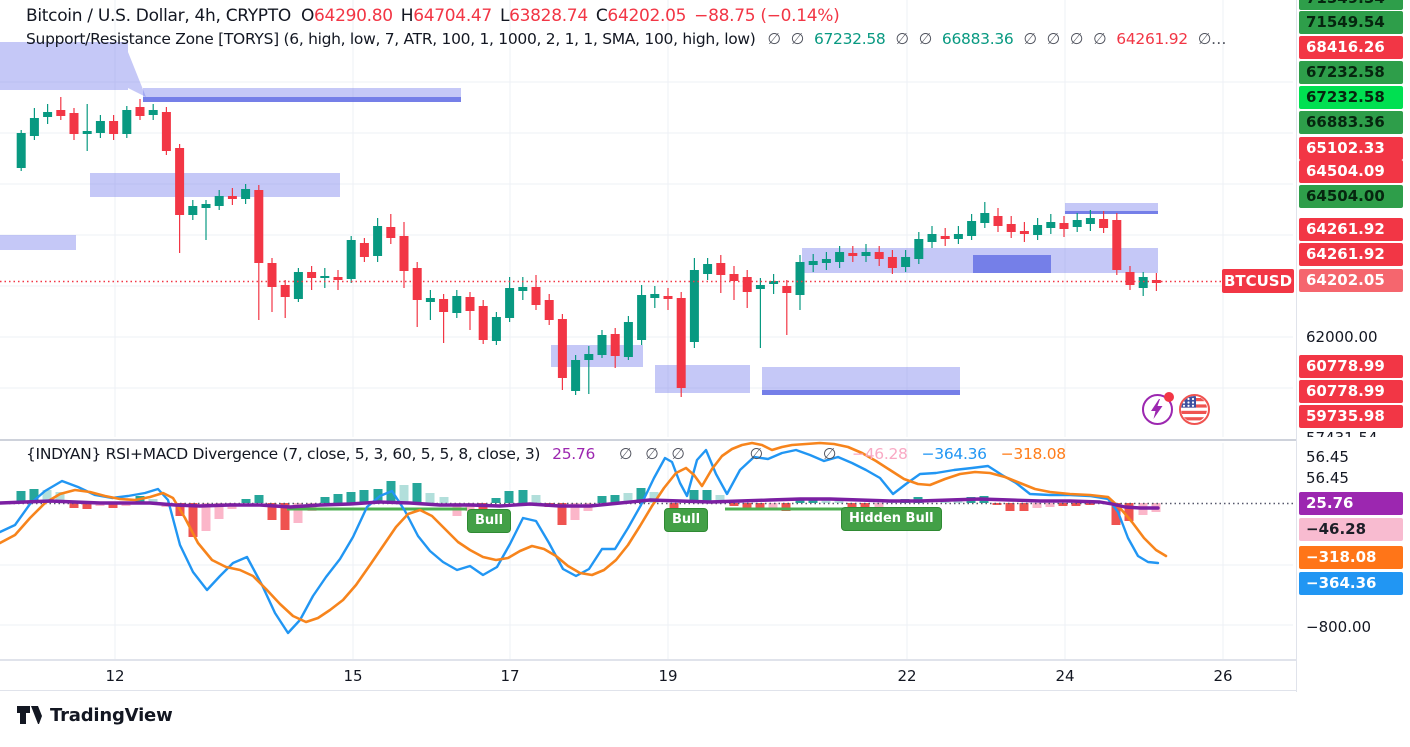  I want to click on tradingview-logo-text: TradingView, so click(111, 715).